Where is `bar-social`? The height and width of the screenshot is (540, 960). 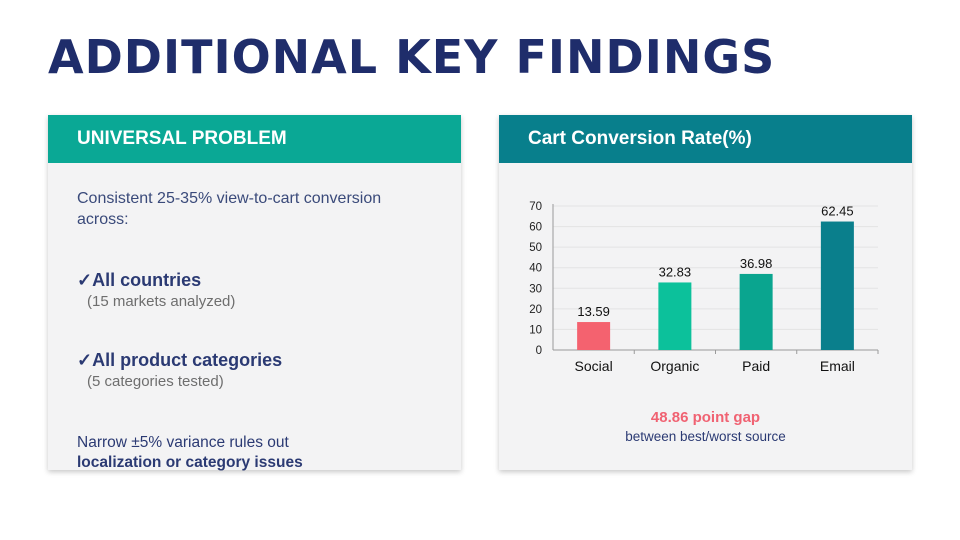 bar-social is located at coordinates (594, 336).